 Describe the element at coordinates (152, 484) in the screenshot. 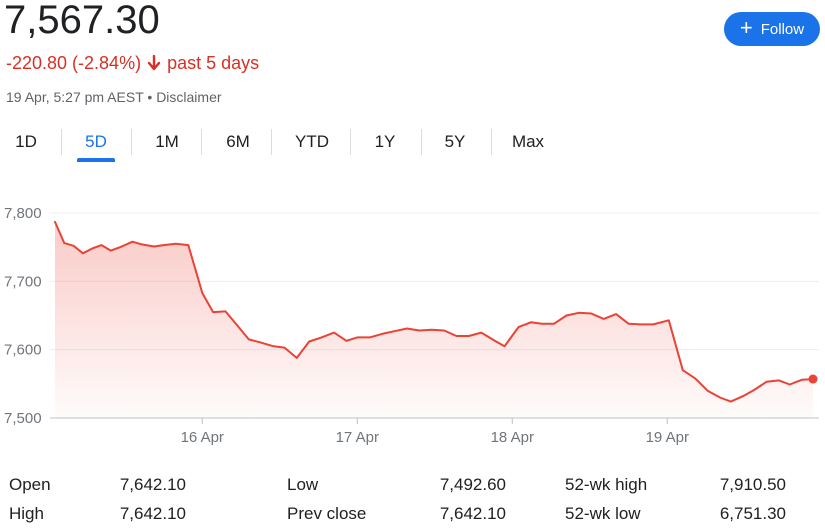

I see `open-value: 7,642.10` at that location.